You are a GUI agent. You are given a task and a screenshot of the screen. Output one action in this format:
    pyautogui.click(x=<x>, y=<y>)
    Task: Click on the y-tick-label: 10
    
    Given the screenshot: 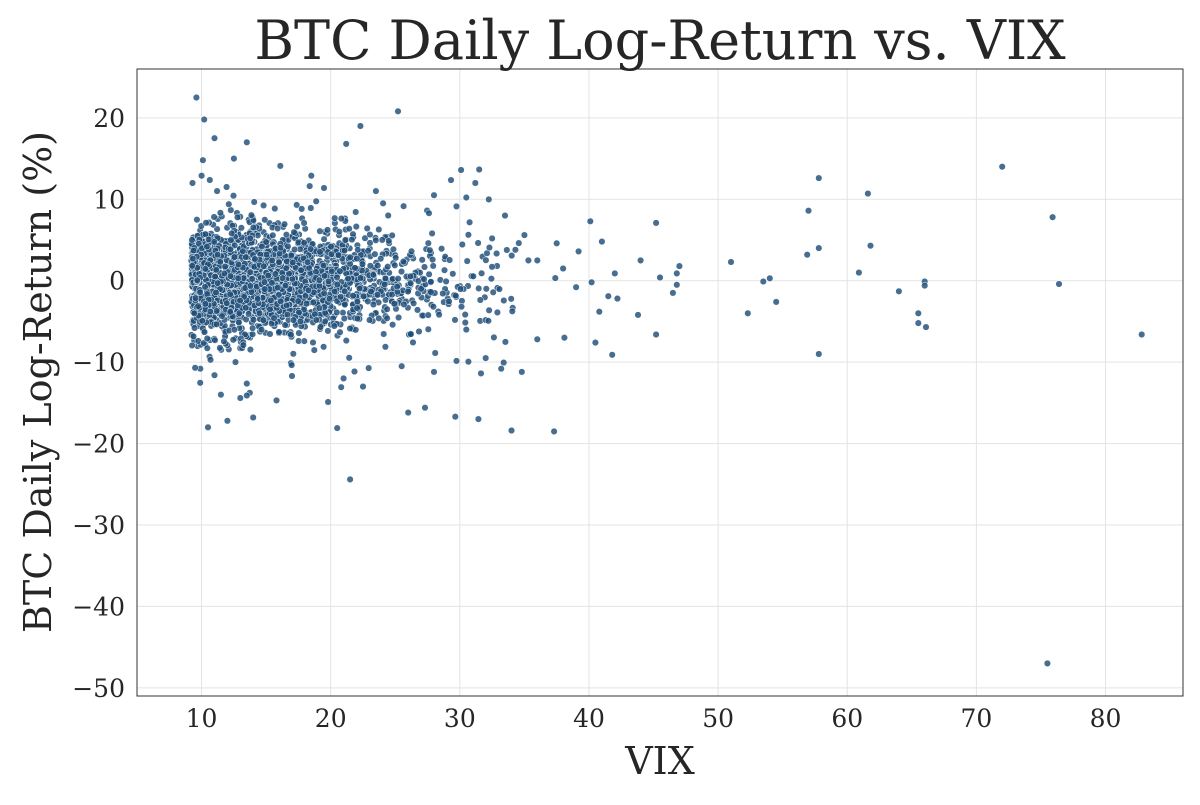 What is the action you would take?
    pyautogui.click(x=109, y=199)
    